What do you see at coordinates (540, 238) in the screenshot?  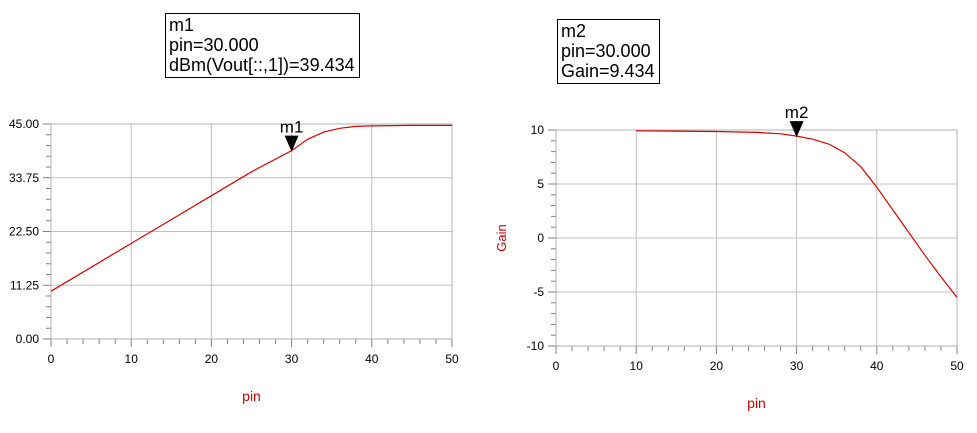 I see `y-tick-label: 0` at bounding box center [540, 238].